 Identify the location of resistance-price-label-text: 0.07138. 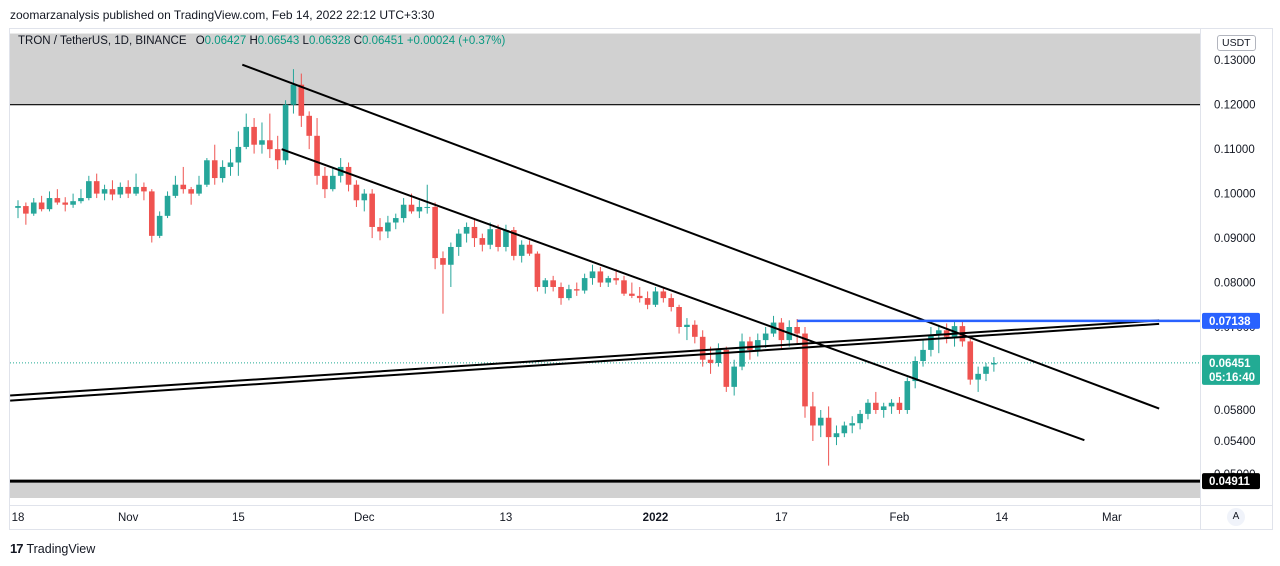
(1230, 322).